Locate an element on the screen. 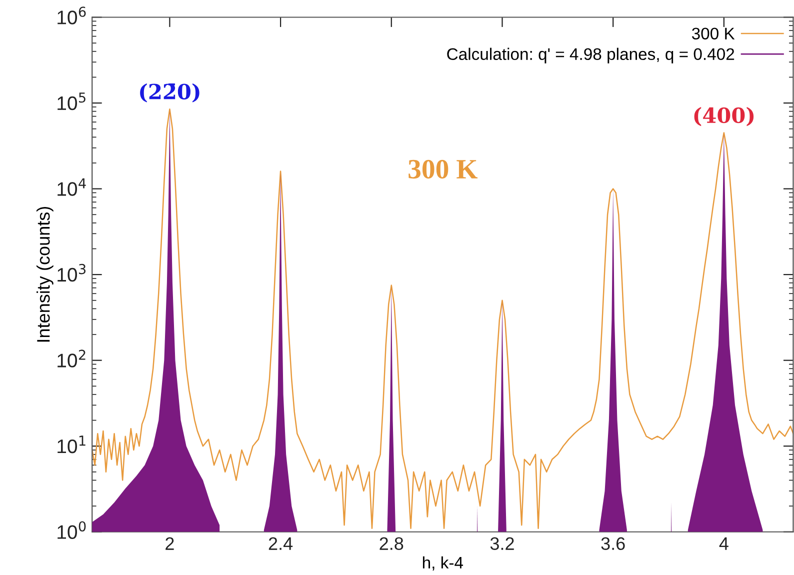 The height and width of the screenshot is (575, 794). y-tick-label: 10$^{6}$ is located at coordinates (72, 15).